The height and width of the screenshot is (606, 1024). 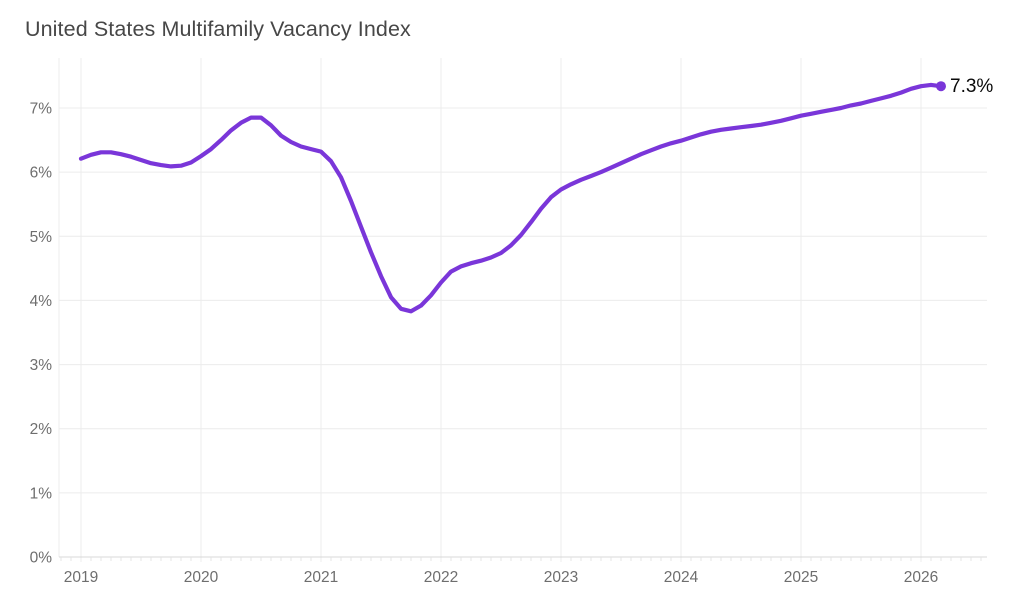 What do you see at coordinates (41, 109) in the screenshot?
I see `y-axis-label-7pct: 7%` at bounding box center [41, 109].